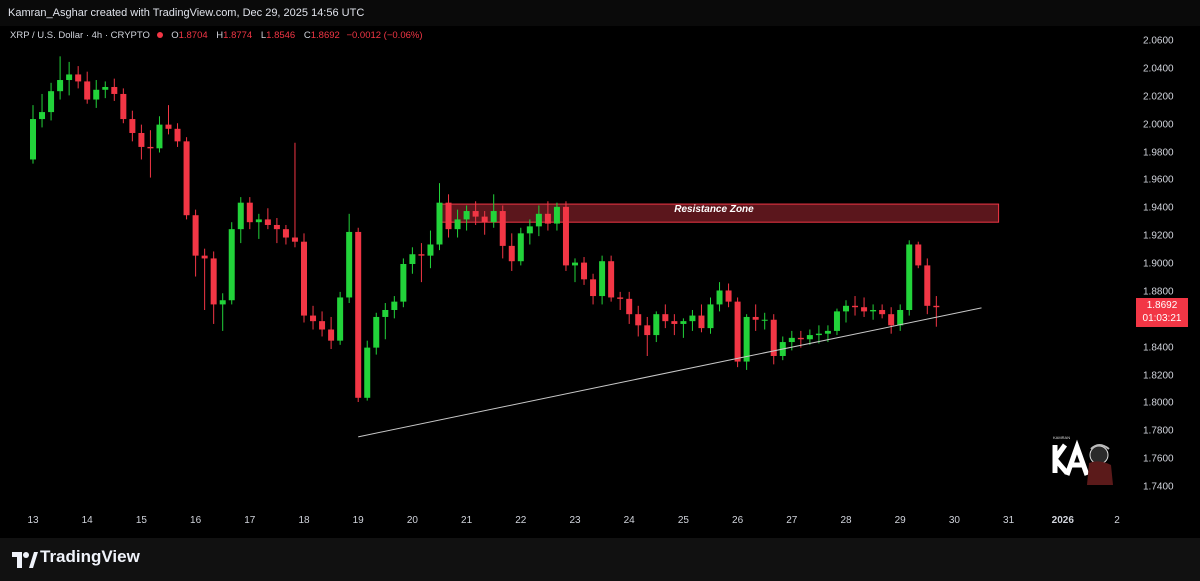 The image size is (1200, 581). What do you see at coordinates (80, 35) in the screenshot?
I see `symbol-label: XRP / U.S. Dollar · 4h · CRYPTO` at bounding box center [80, 35].